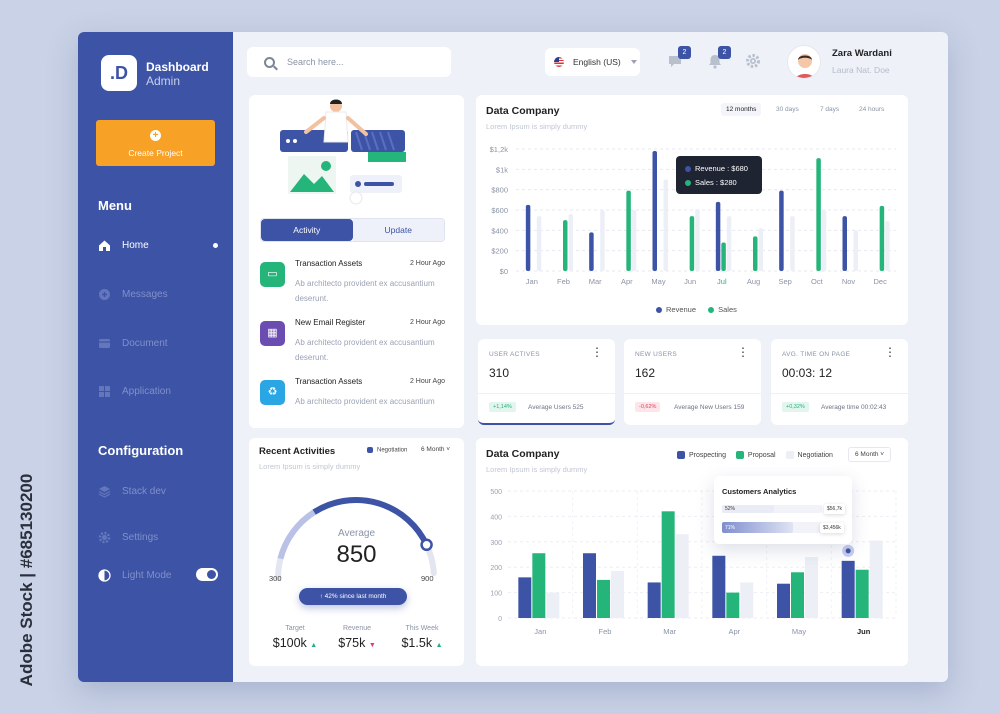  I want to click on y-tick-label: 500, so click(496, 492).